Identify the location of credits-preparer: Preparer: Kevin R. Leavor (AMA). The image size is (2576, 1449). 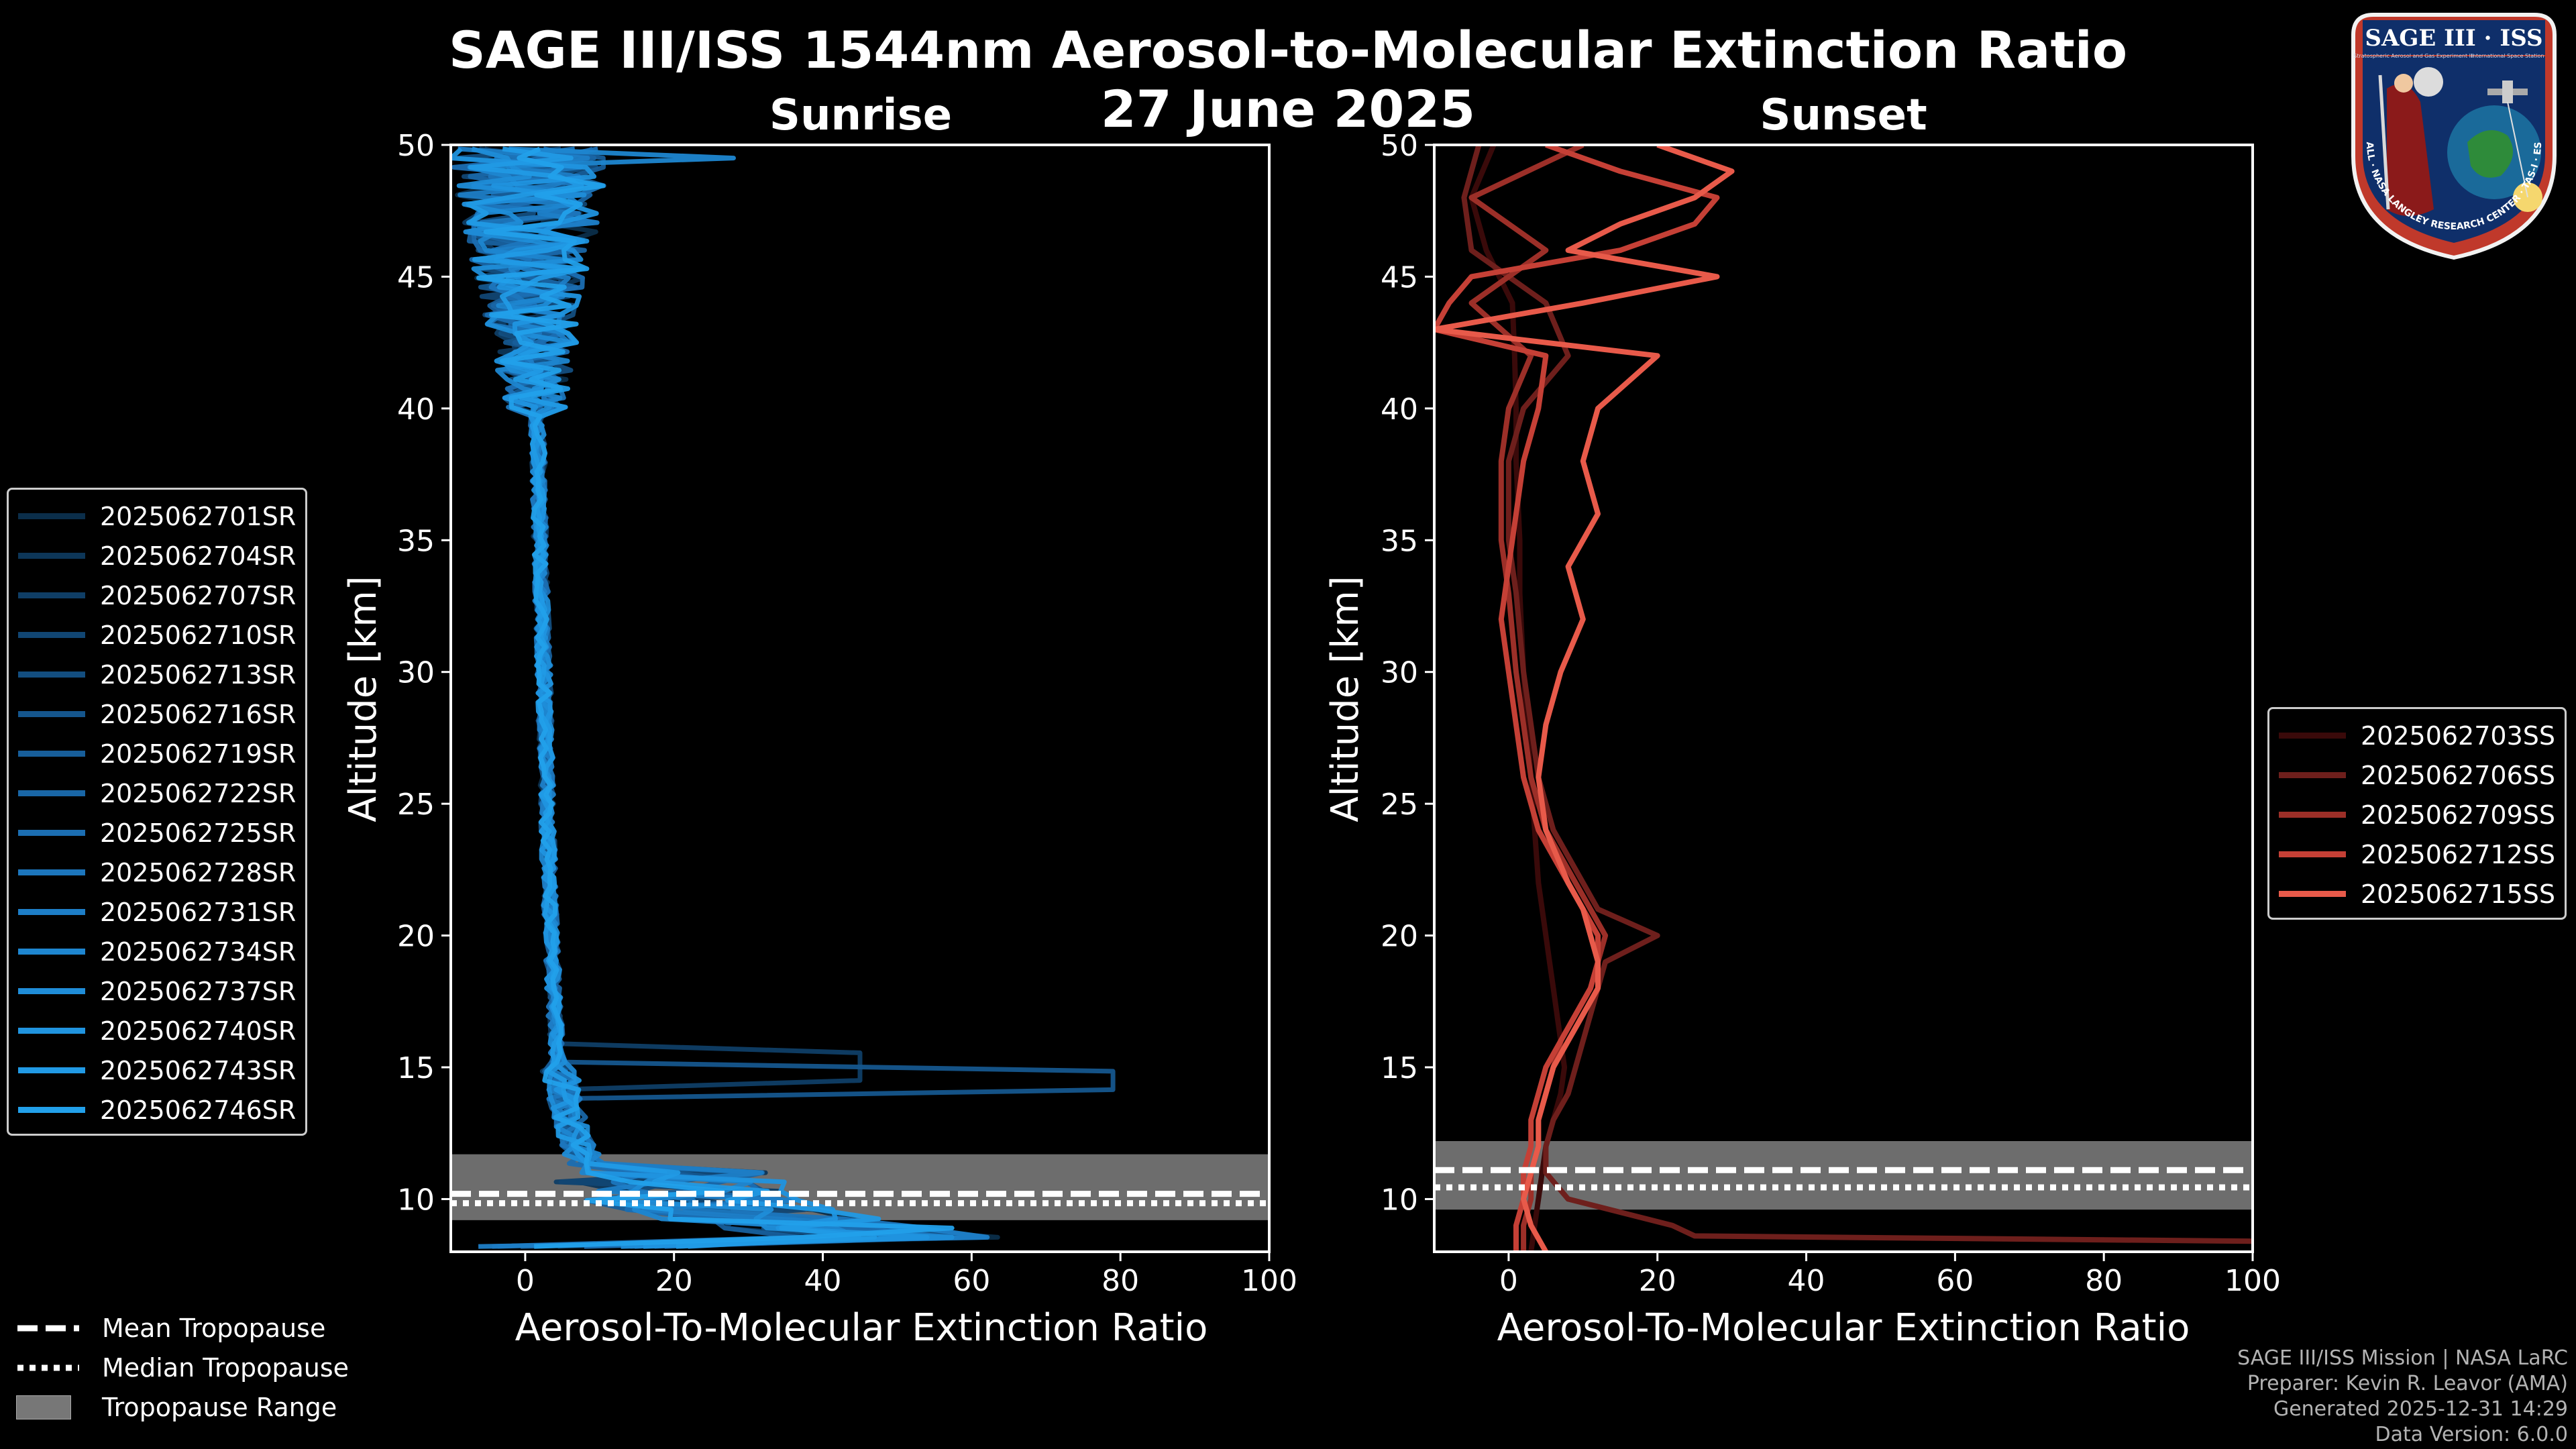
(2407, 1383).